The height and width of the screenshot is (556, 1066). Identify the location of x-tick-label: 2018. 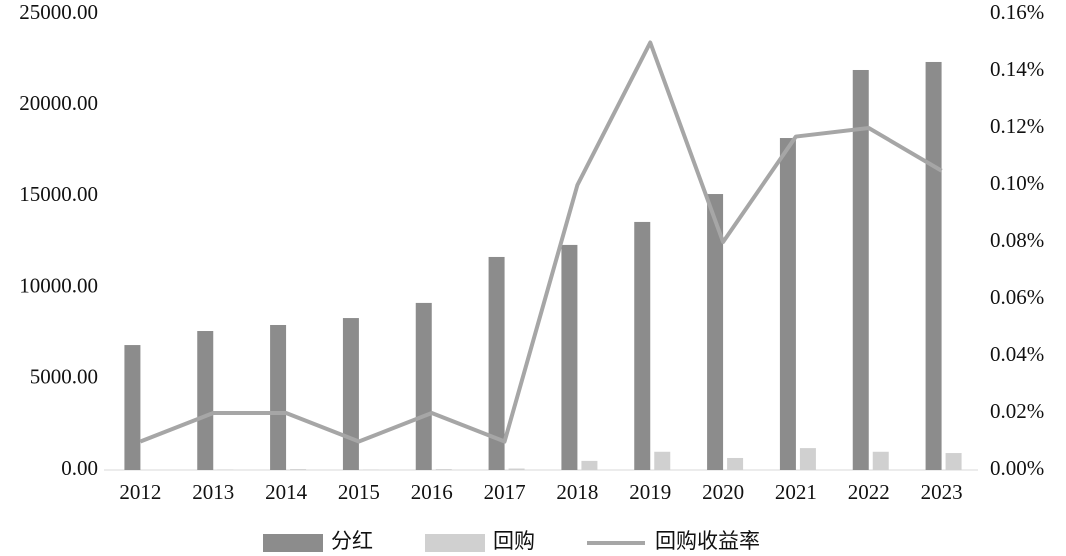
(577, 492).